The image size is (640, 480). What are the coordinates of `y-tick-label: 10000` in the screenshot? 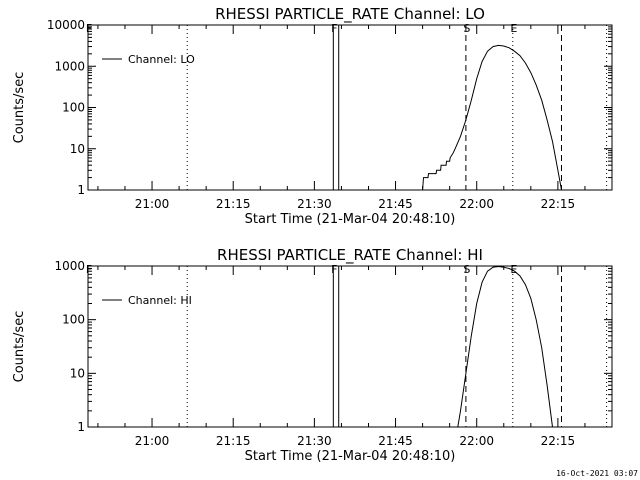 It's located at (66, 25).